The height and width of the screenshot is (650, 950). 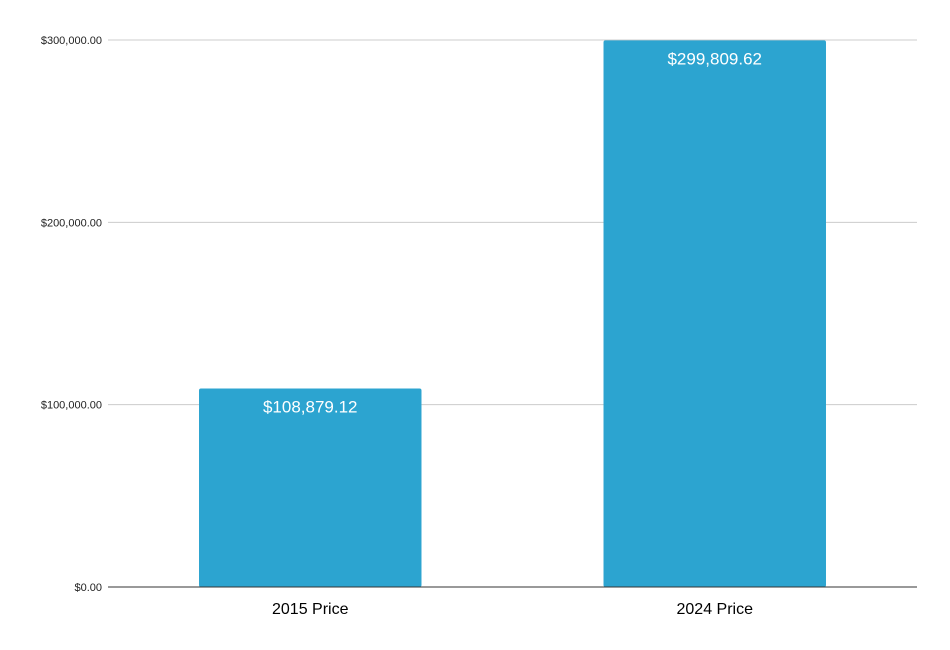 I want to click on bar-data-label: $299,809.62, so click(x=714, y=58).